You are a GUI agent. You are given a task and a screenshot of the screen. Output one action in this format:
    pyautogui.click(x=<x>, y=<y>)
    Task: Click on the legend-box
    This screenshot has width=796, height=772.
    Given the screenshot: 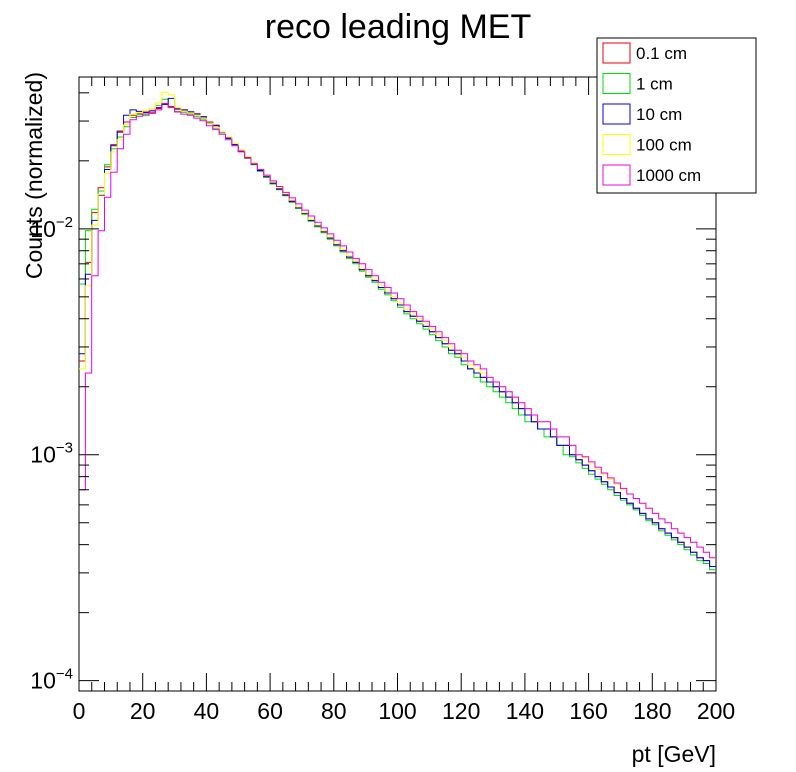 What is the action you would take?
    pyautogui.click(x=676, y=115)
    